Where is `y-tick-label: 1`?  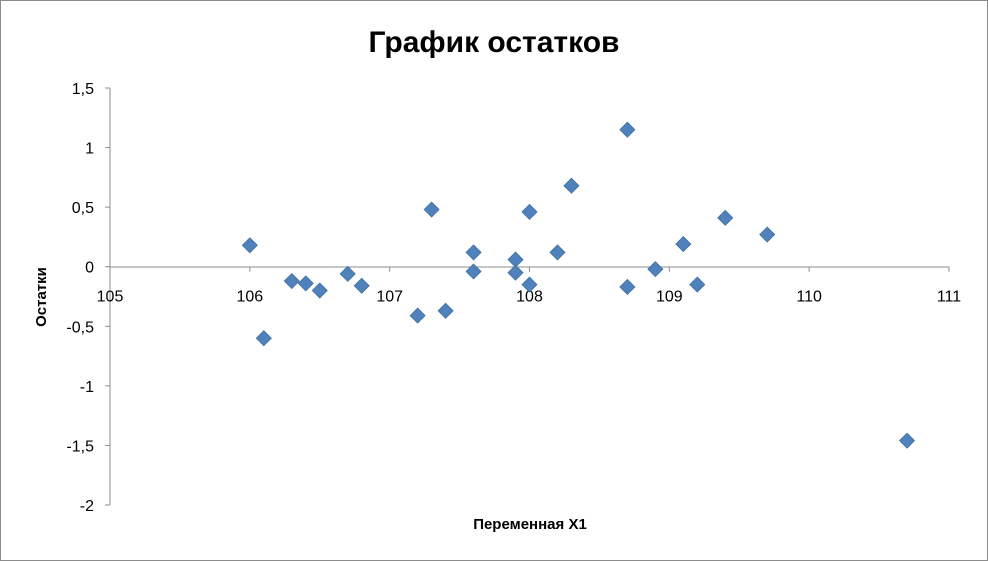 y-tick-label: 1 is located at coordinates (89, 149).